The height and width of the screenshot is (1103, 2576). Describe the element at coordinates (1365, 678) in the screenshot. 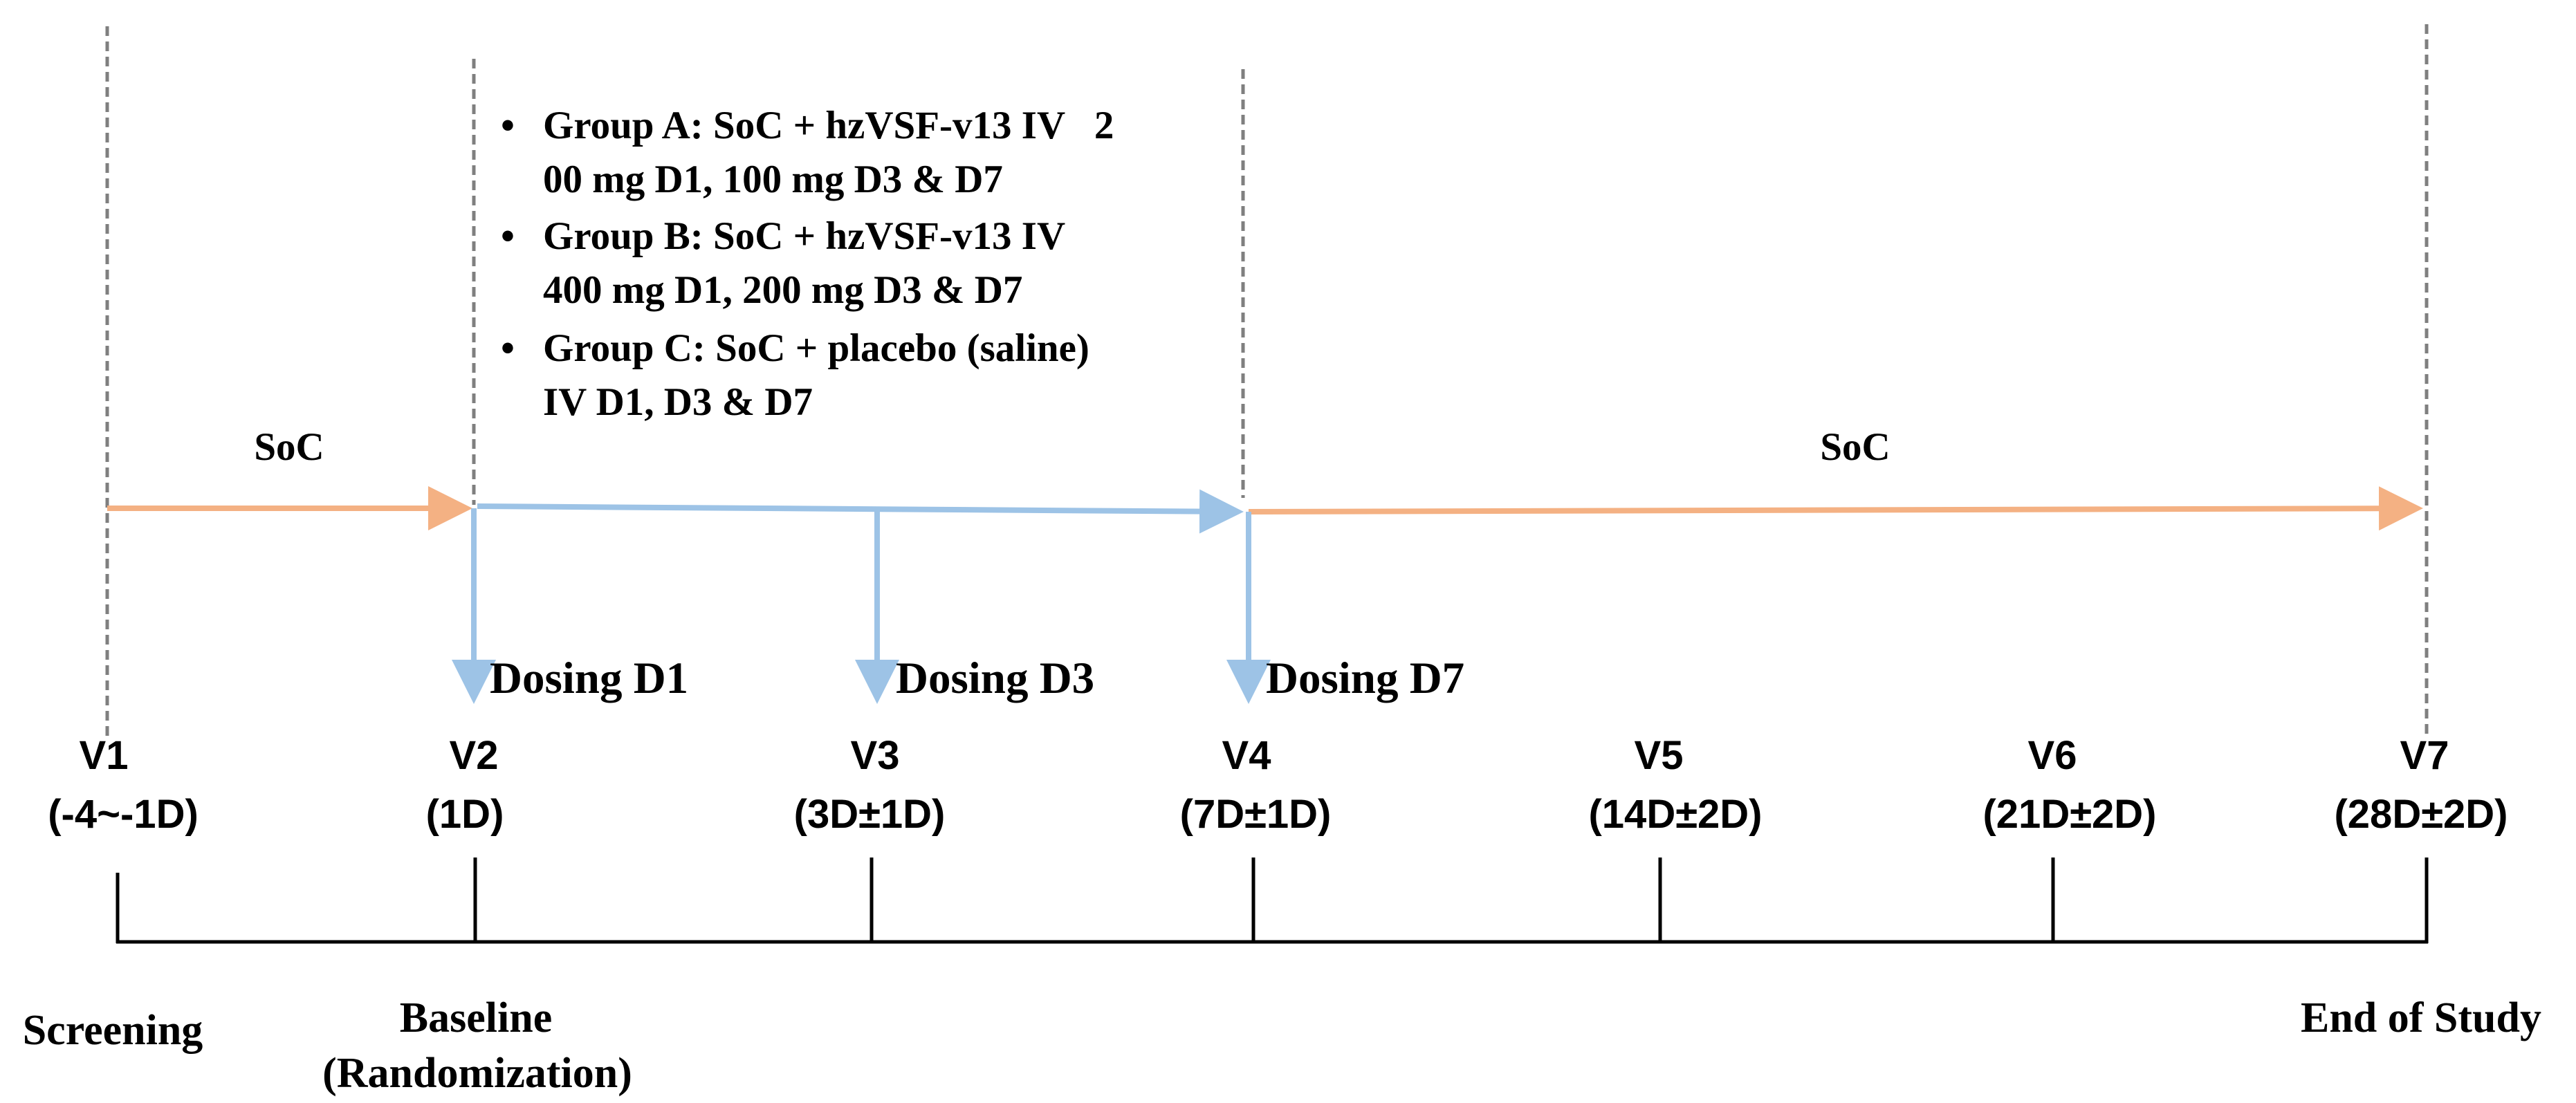

I see `dosing-label-d7: Dosing D7` at that location.